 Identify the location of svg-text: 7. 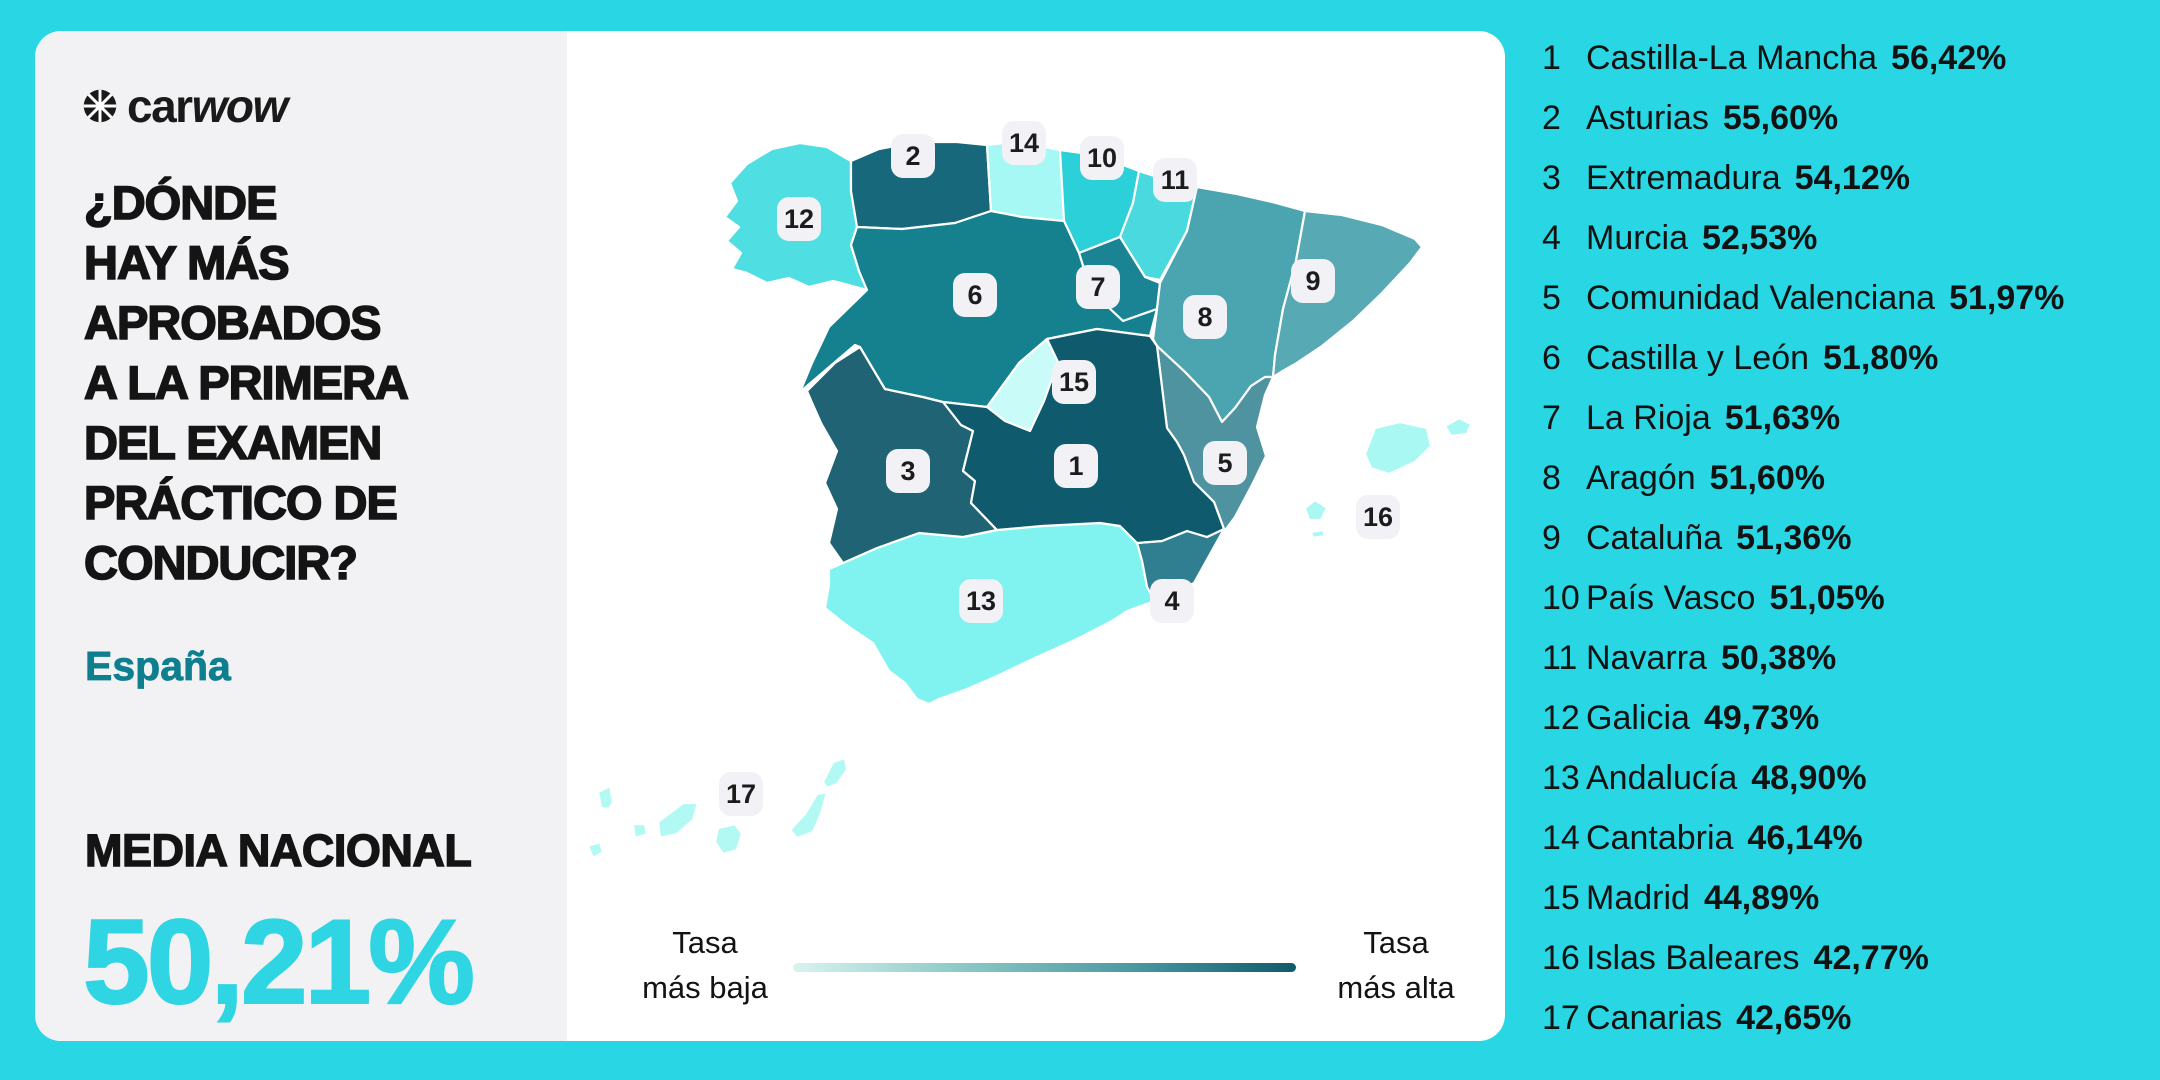
(1097, 287).